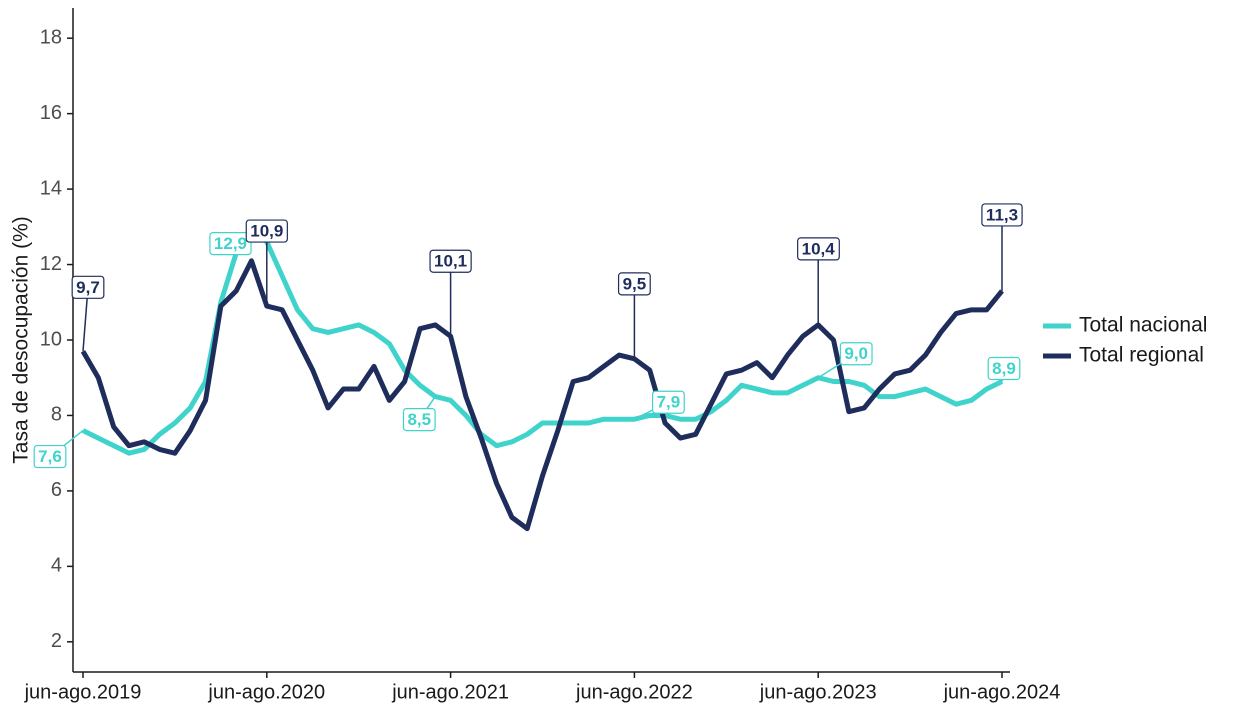  I want to click on value-label: 10,4, so click(819, 248).